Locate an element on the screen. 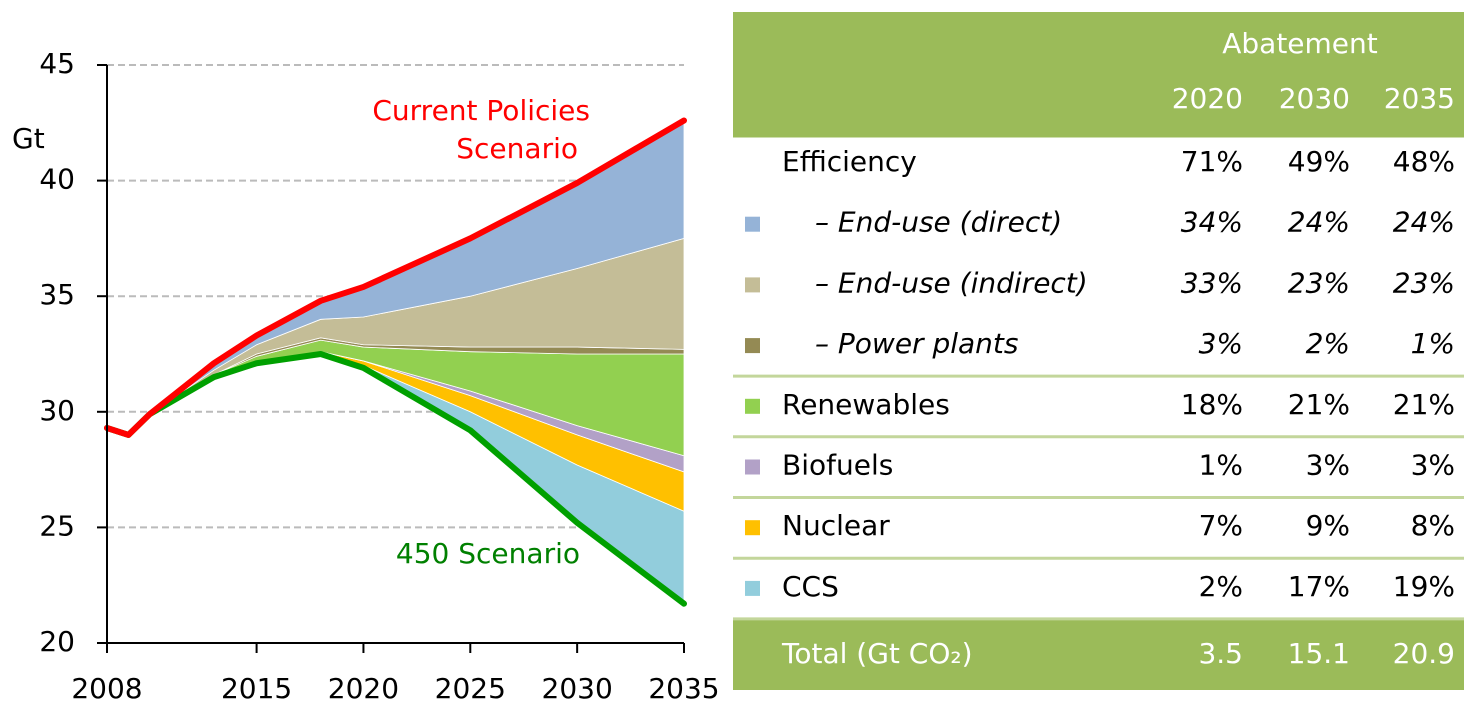 The height and width of the screenshot is (703, 1464). table-total-band is located at coordinates (1098, 655).